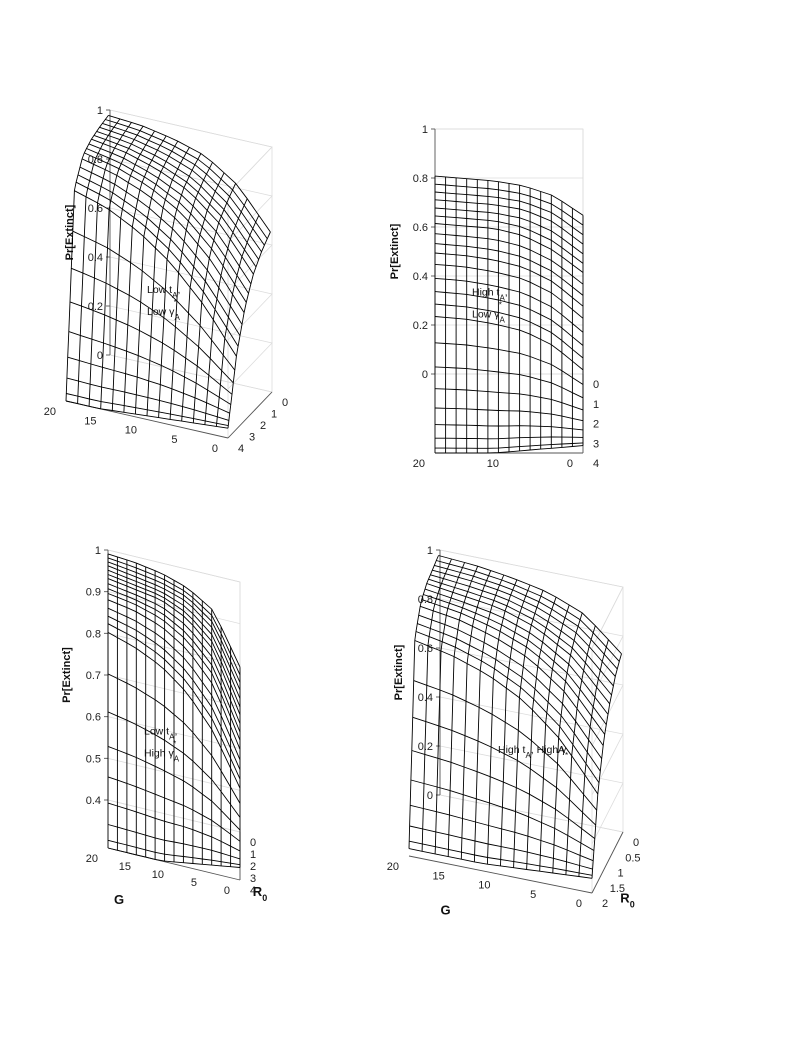 This screenshot has height=1050, width=800. Describe the element at coordinates (399, 672) in the screenshot. I see `z-axis-label: Pr[Extinct]` at that location.